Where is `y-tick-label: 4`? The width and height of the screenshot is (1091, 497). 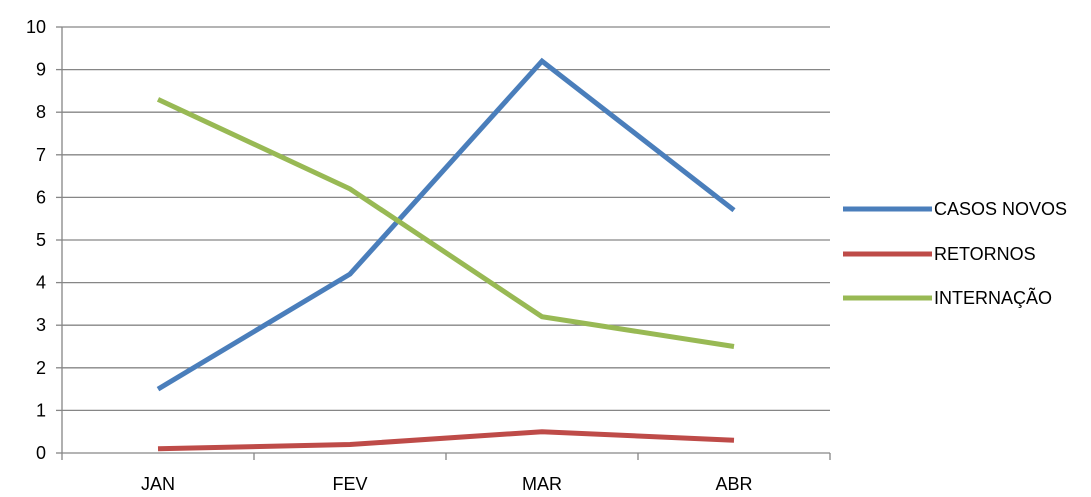 y-tick-label: 4 is located at coordinates (41, 283).